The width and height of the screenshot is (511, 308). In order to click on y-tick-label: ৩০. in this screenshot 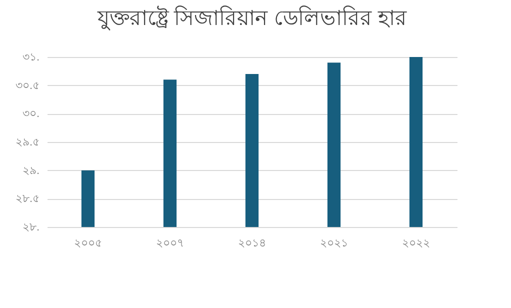, I will do `click(31, 114)`.